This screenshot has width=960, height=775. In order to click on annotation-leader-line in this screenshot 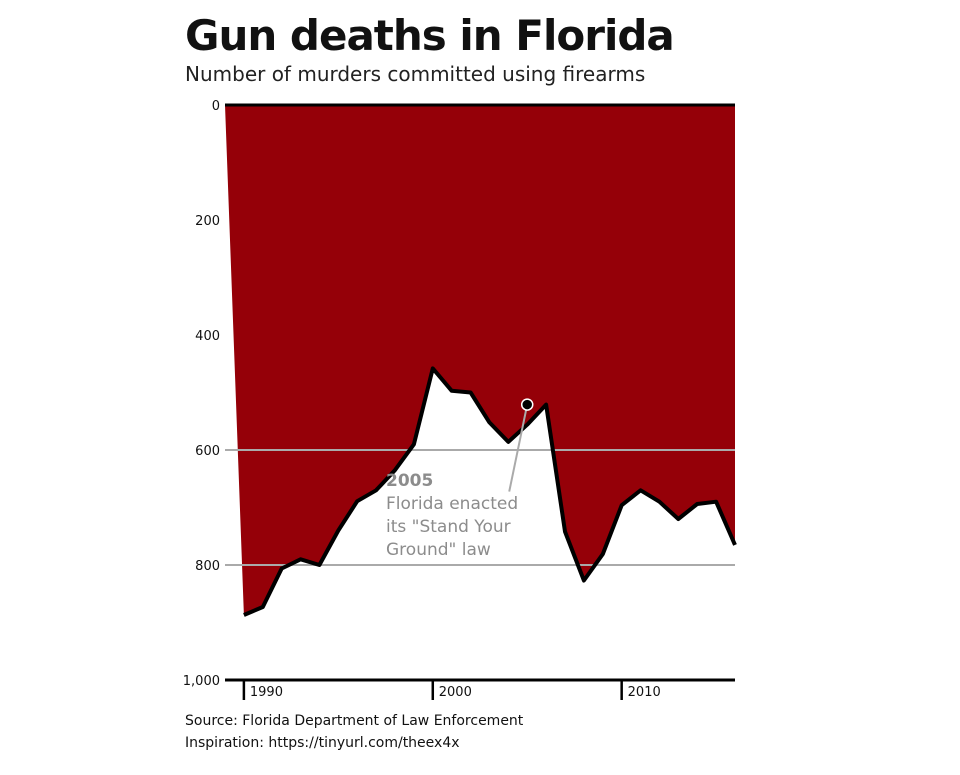, I will do `click(518, 448)`.